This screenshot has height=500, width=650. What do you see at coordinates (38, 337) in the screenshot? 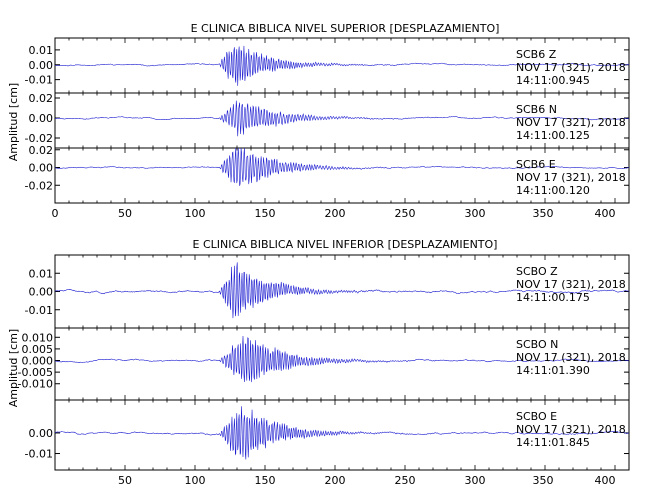
I see `y-tick-label: 0.010` at bounding box center [38, 337].